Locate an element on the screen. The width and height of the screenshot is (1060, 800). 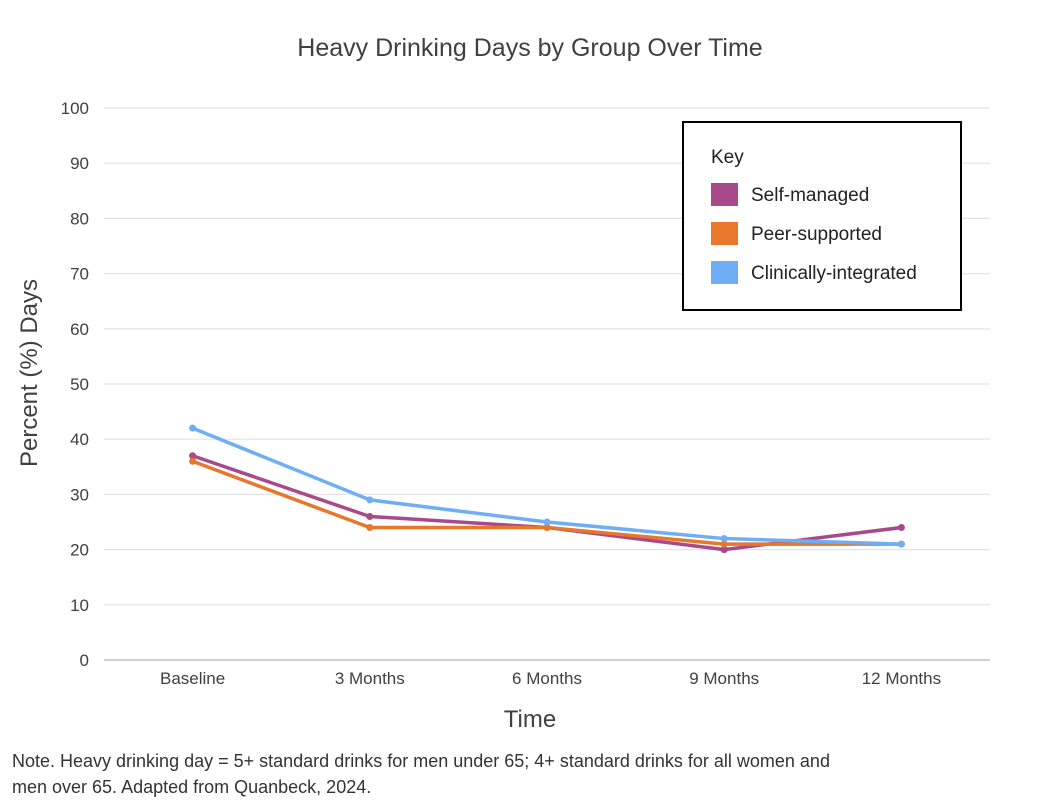
y-tick-label: 70 is located at coordinates (79, 274).